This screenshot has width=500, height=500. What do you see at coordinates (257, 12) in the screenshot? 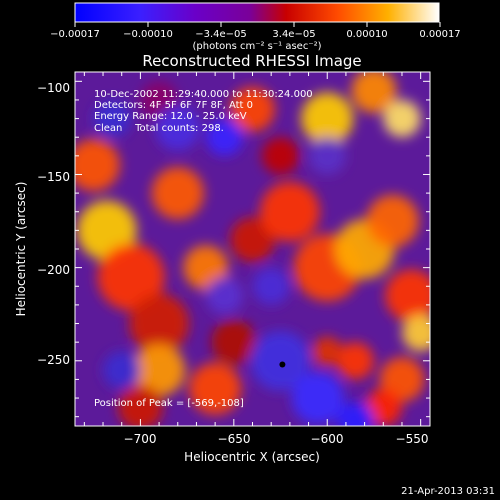
I see `colorbar-gradient` at bounding box center [257, 12].